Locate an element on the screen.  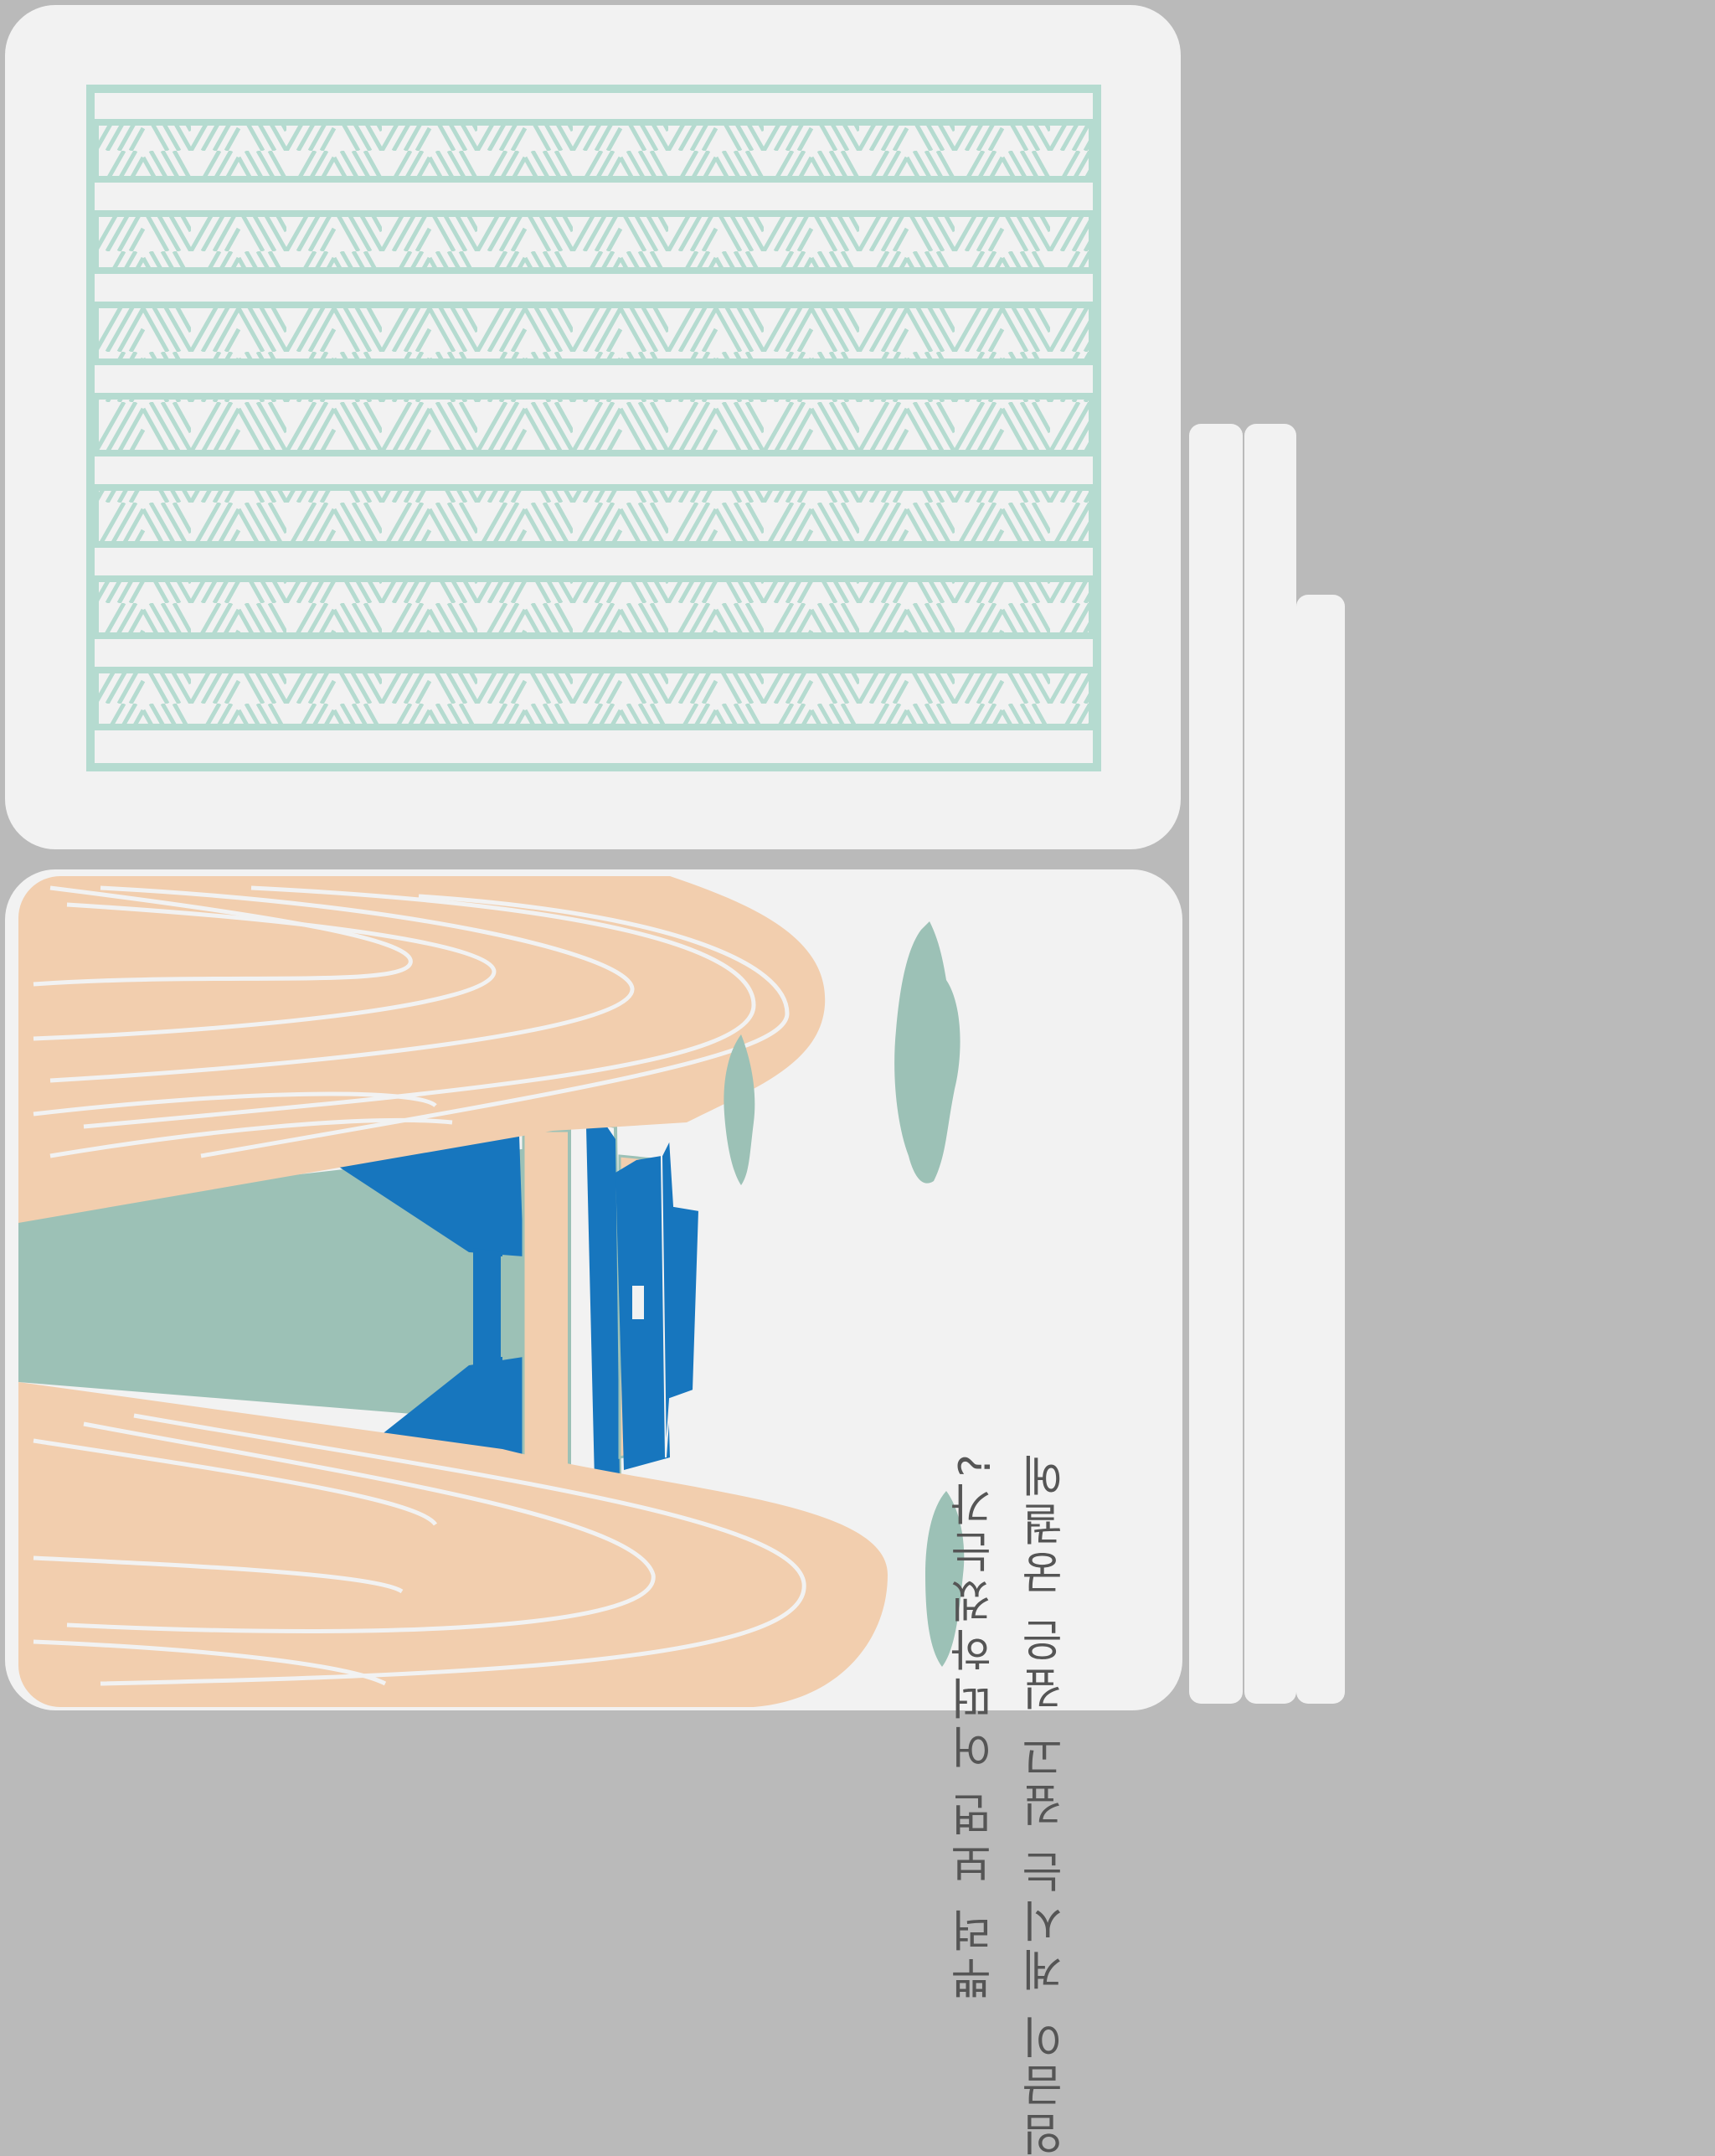
tree-bottom is located at coordinates (945, 1579).